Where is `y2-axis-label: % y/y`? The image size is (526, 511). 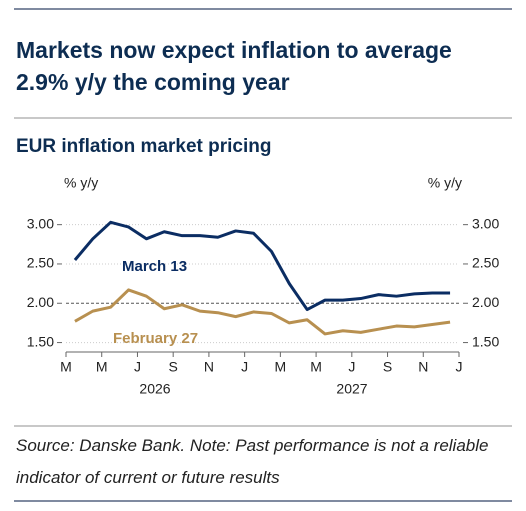
y2-axis-label: % y/y is located at coordinates (445, 183).